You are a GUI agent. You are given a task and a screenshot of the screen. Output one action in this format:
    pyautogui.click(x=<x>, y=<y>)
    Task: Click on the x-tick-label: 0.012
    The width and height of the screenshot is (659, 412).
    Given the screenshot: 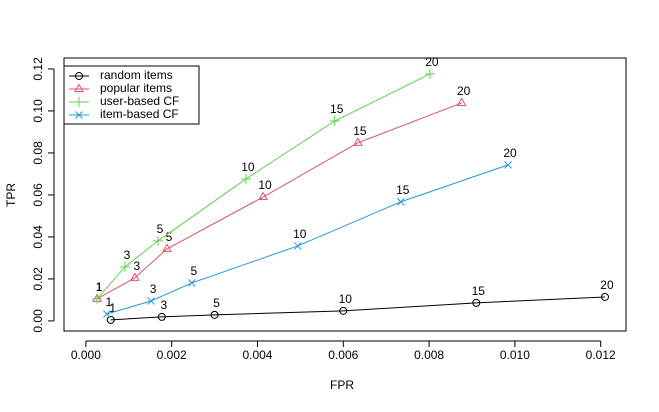 What is the action you would take?
    pyautogui.click(x=601, y=355)
    